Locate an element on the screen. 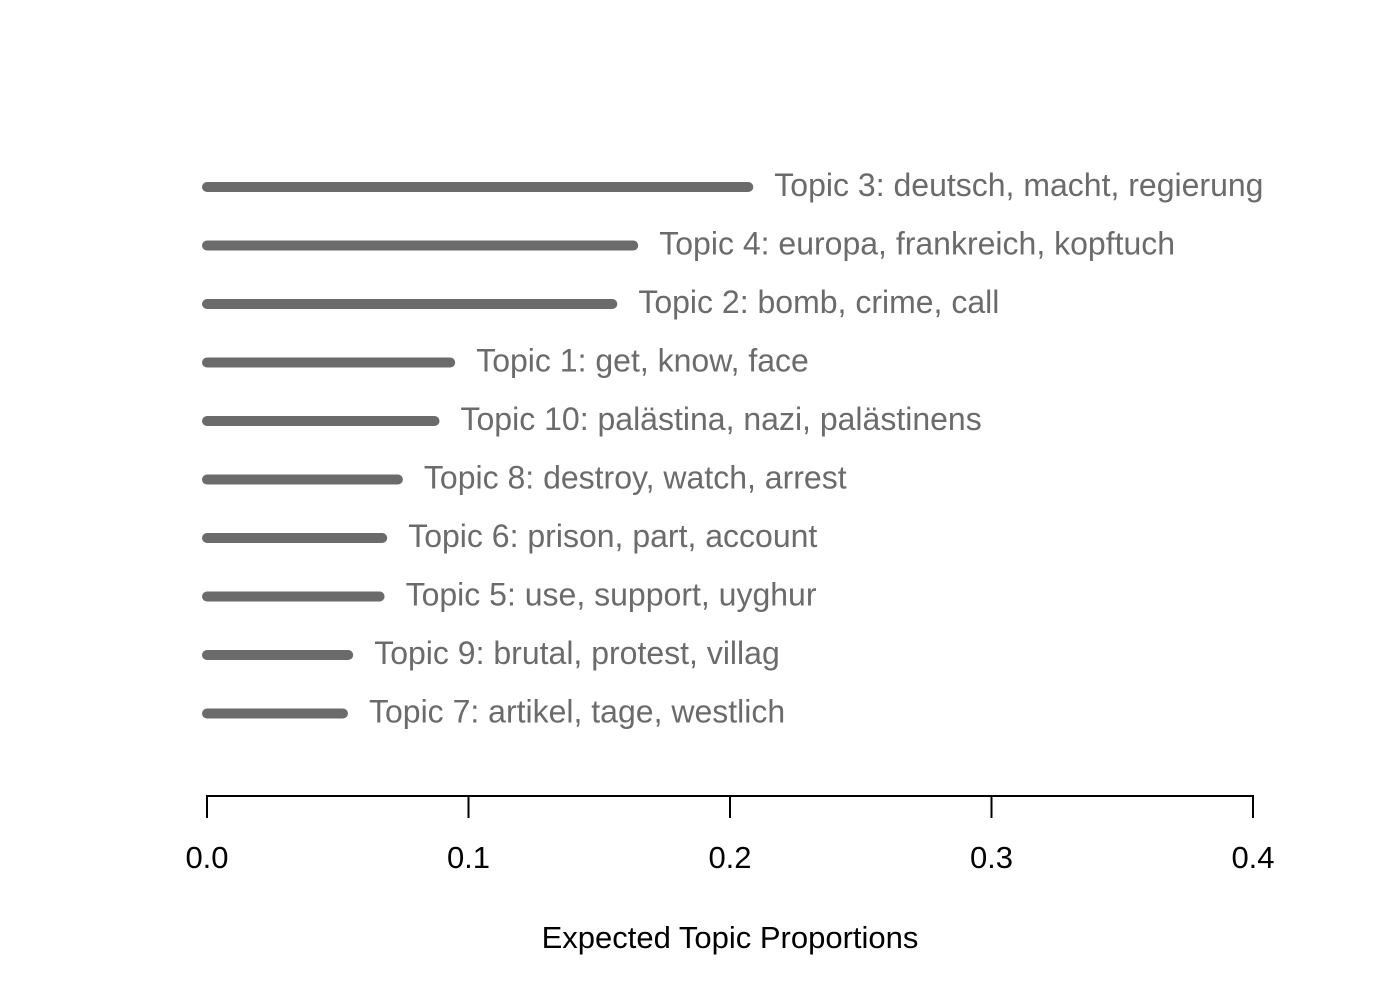 The height and width of the screenshot is (1000, 1400). bar-label: Topic 4: europa, frankreich, kopftuch is located at coordinates (917, 244).